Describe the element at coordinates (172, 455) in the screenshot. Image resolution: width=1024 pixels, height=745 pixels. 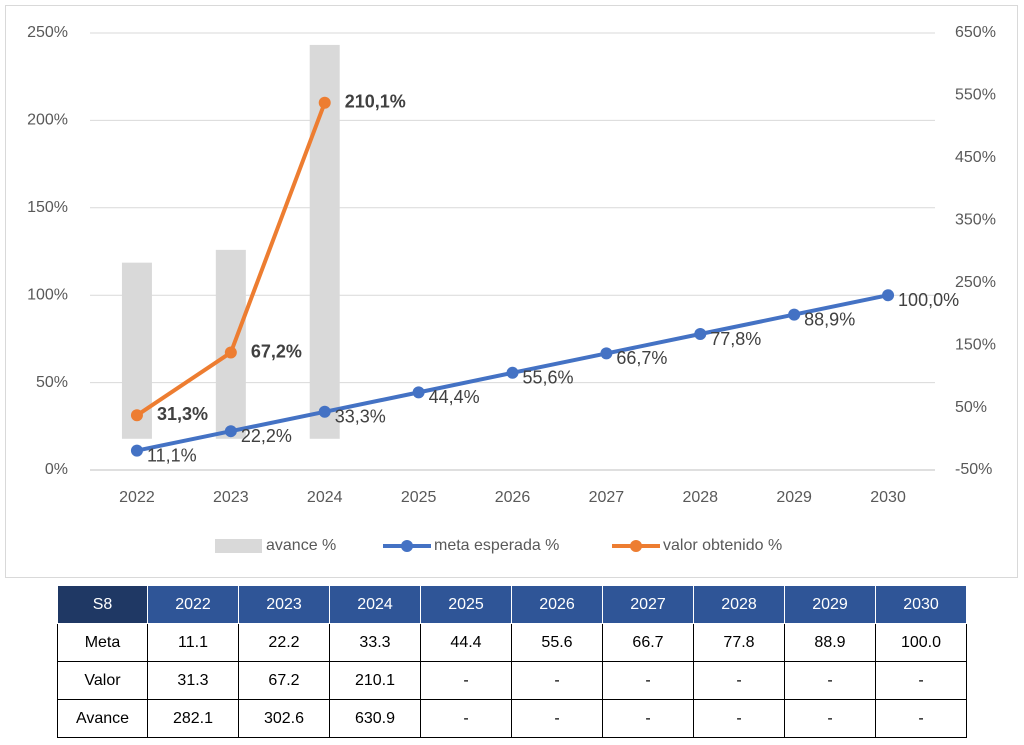
I see `data-label: 11,1%` at that location.